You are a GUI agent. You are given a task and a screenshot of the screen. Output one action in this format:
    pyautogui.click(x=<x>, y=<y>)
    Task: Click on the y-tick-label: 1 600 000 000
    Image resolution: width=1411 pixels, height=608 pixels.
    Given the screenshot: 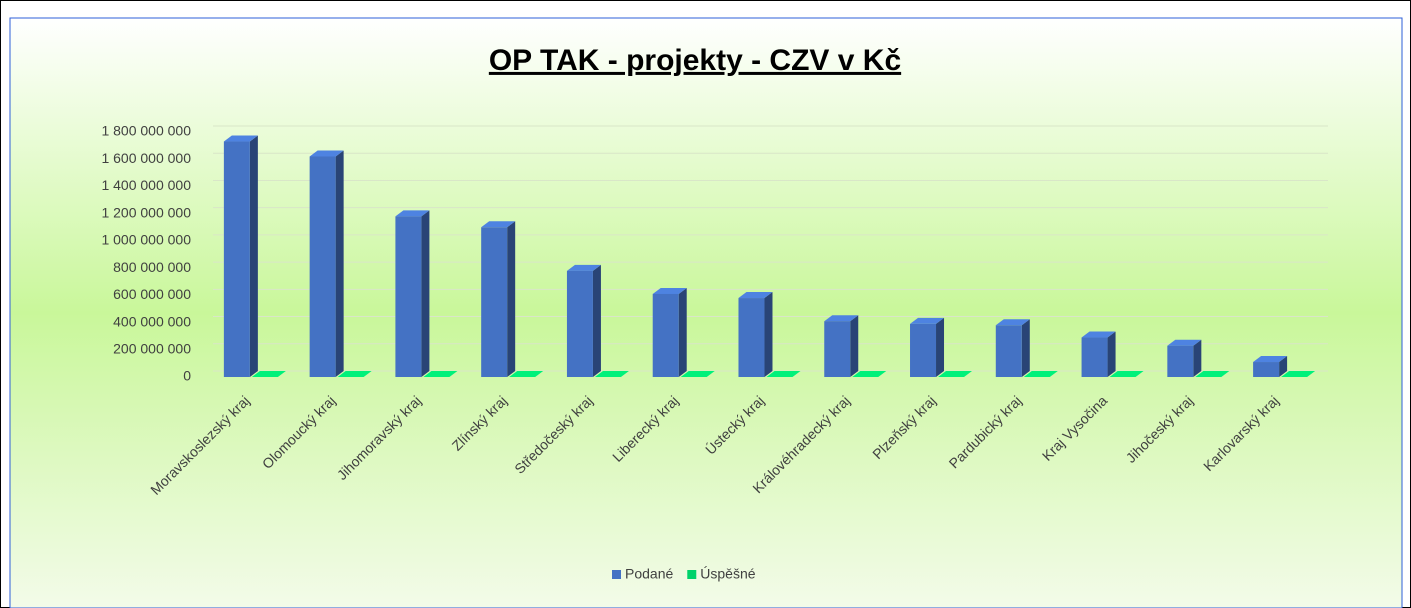 What is the action you would take?
    pyautogui.click(x=146, y=158)
    